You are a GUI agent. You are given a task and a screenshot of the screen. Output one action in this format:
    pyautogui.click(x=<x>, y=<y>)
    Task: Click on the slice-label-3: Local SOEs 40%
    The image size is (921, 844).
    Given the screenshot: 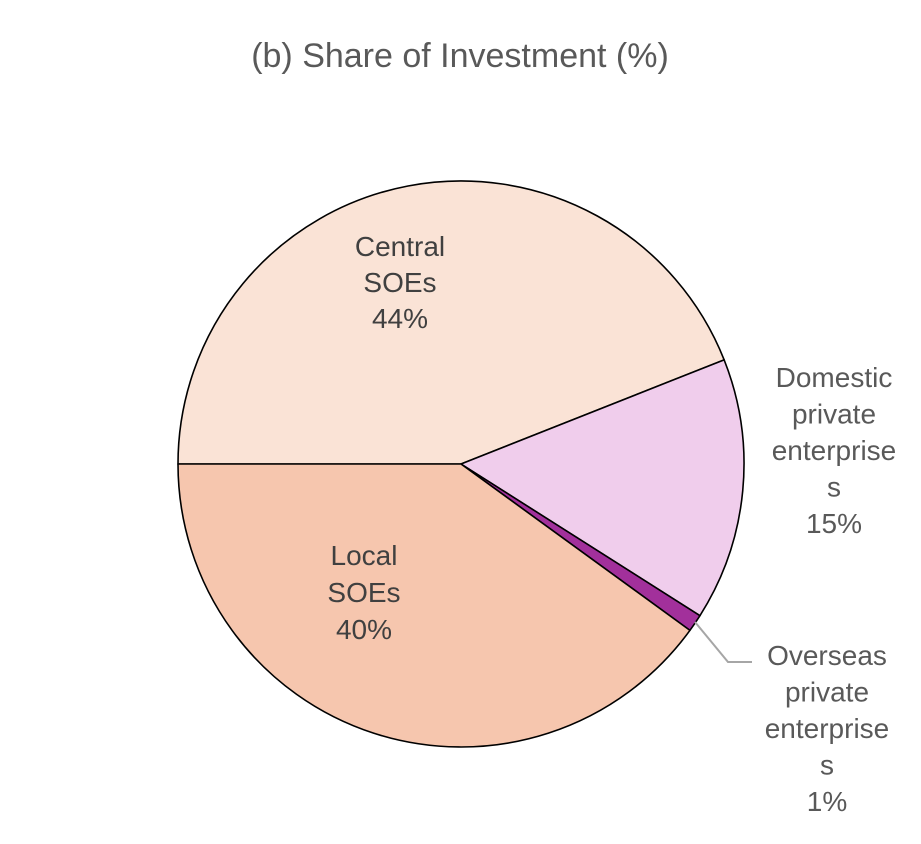 What is the action you would take?
    pyautogui.click(x=363, y=592)
    